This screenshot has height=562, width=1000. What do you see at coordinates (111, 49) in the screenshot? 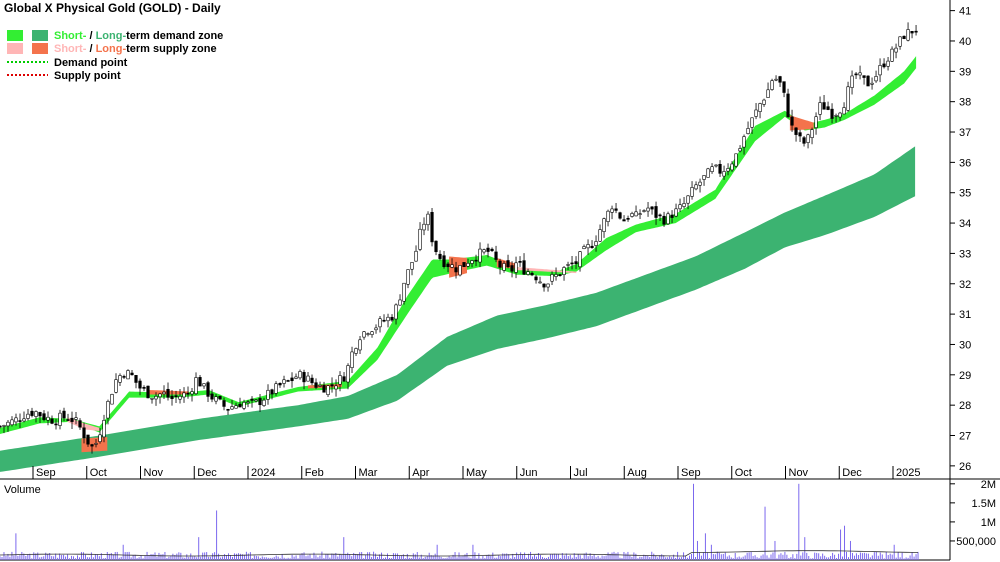
I see `legend-supply-long: Long-` at bounding box center [111, 49].